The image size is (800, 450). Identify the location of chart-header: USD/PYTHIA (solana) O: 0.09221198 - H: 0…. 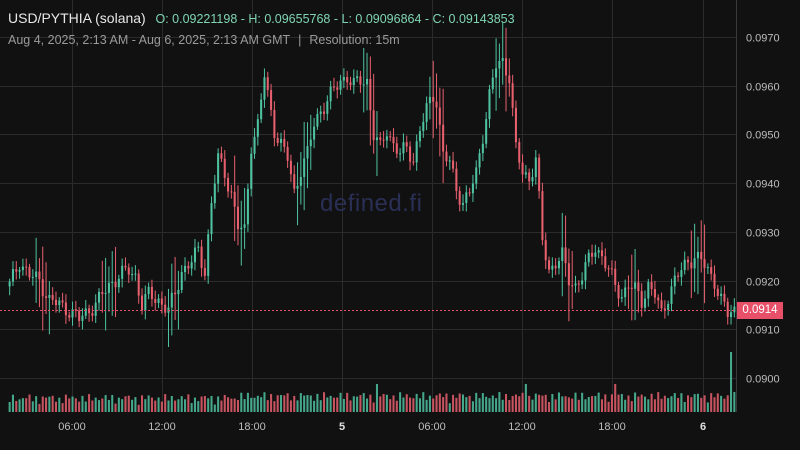
(261, 18).